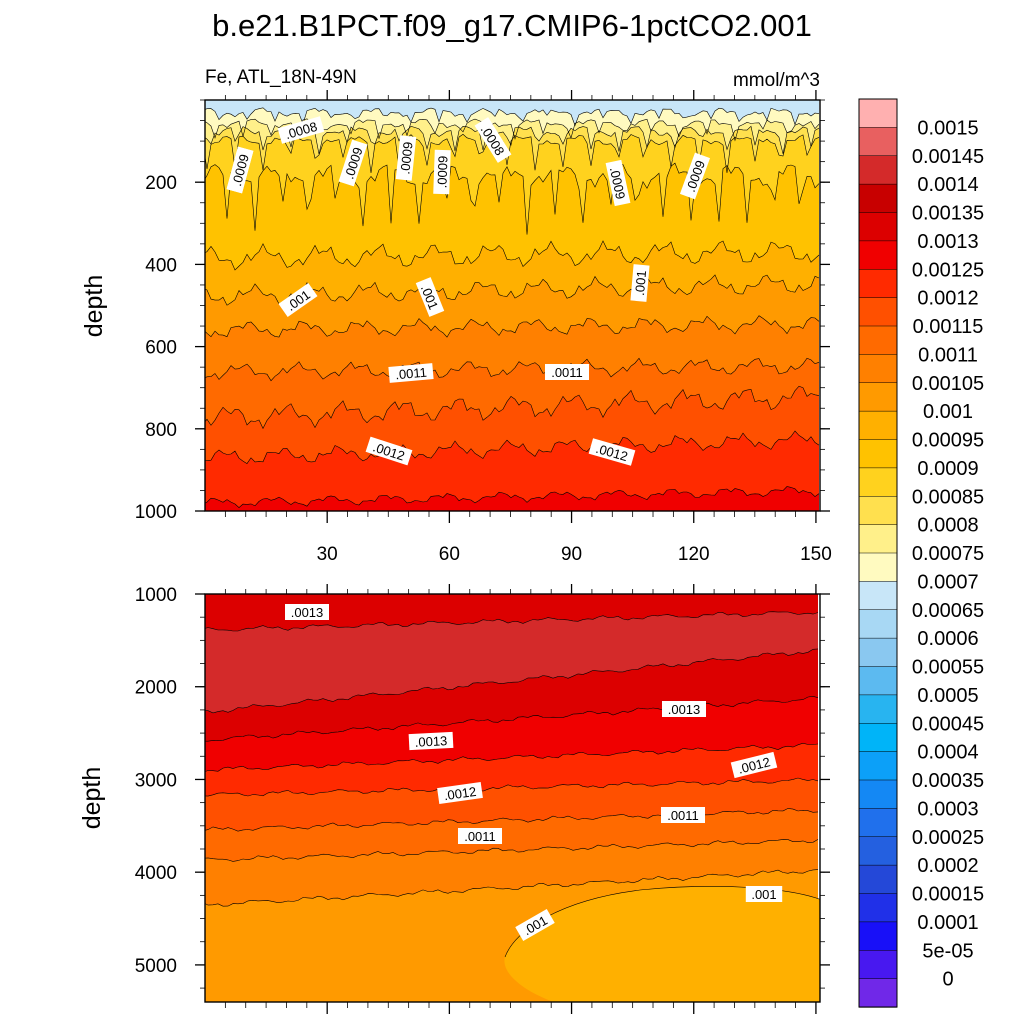 The width and height of the screenshot is (1024, 1024). Describe the element at coordinates (161, 430) in the screenshot. I see `upper-ytick-label: 800` at that location.